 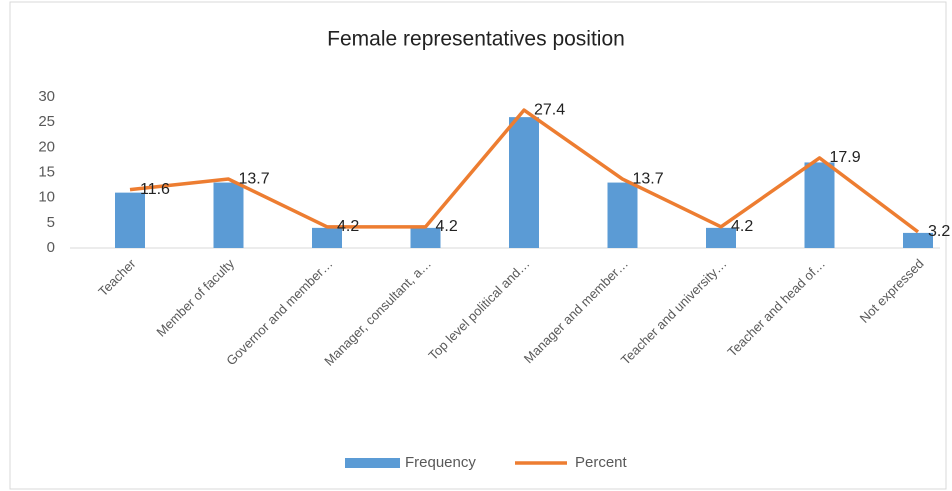 What do you see at coordinates (440, 462) in the screenshot?
I see `legend-label: Frequency` at bounding box center [440, 462].